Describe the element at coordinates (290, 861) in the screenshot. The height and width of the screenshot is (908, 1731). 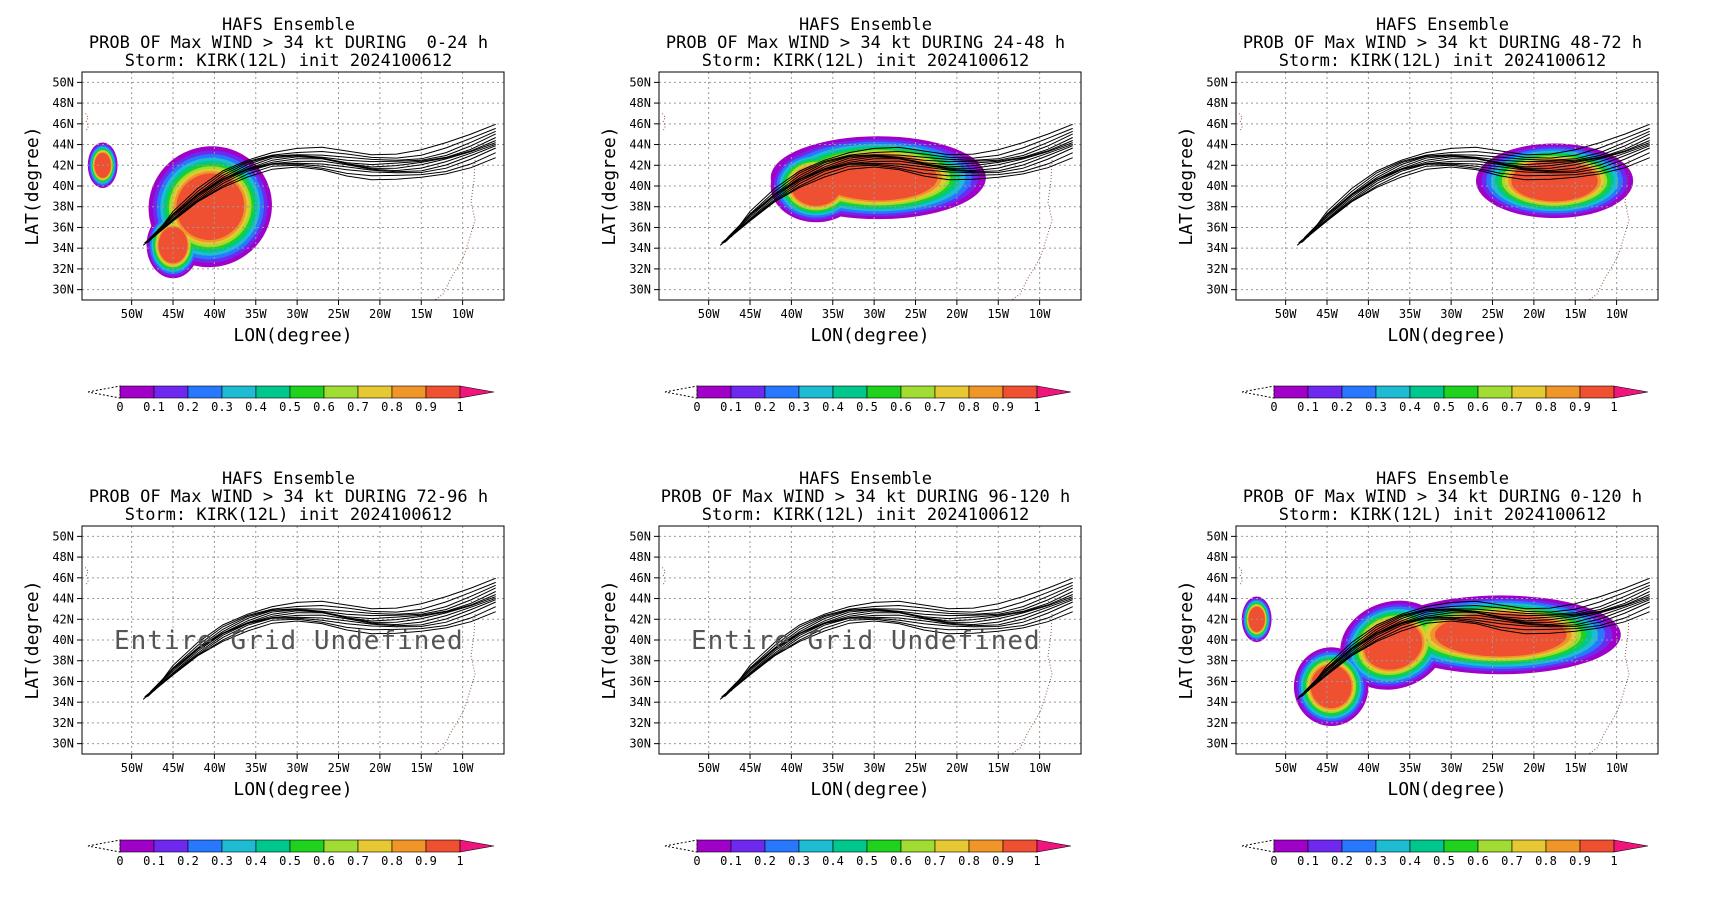
I see `colorbar-label: 0.5` at that location.